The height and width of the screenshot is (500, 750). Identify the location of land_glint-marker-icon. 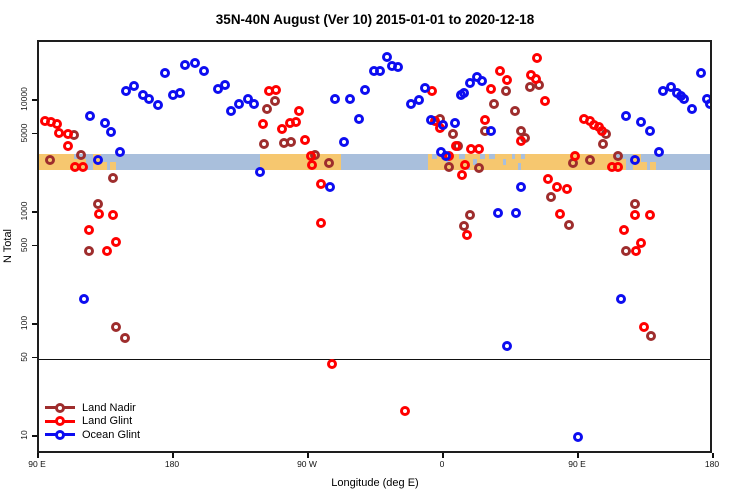
(60, 421).